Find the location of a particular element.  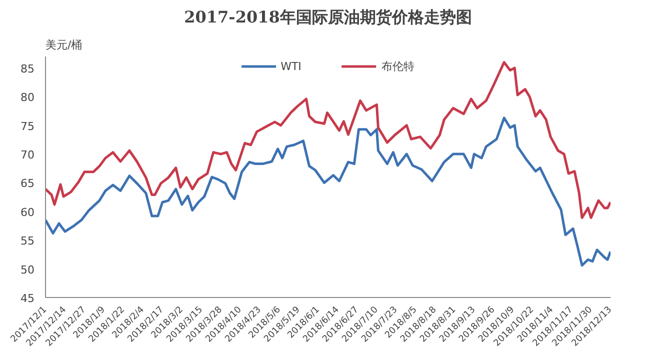

y-tick-label: 60 is located at coordinates (27, 212).